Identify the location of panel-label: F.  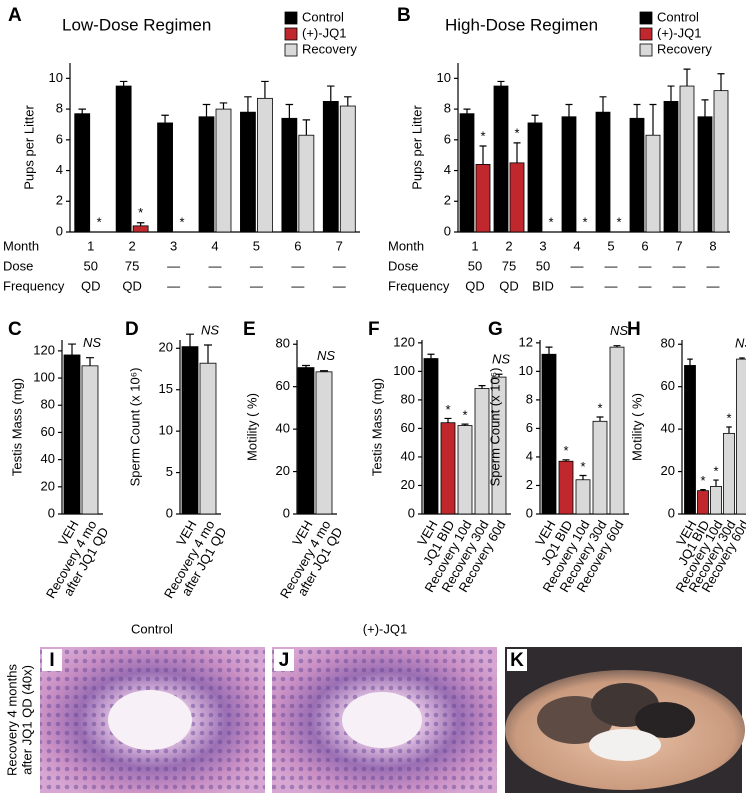
(374, 329).